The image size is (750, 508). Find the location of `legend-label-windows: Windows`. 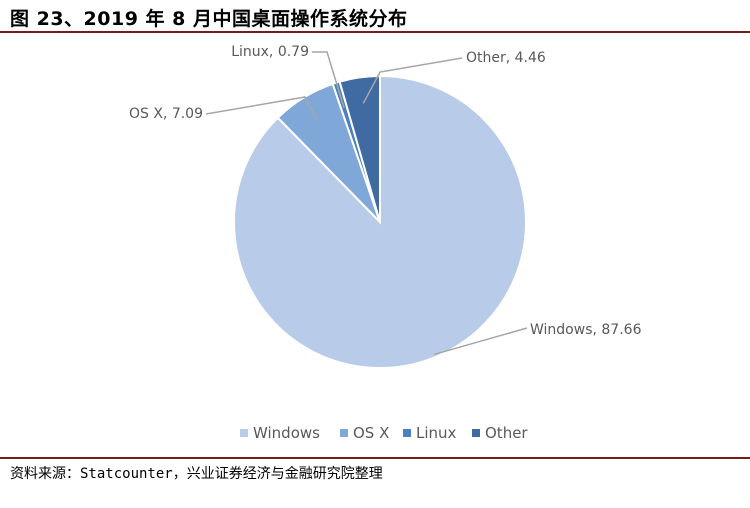

legend-label-windows: Windows is located at coordinates (286, 433).